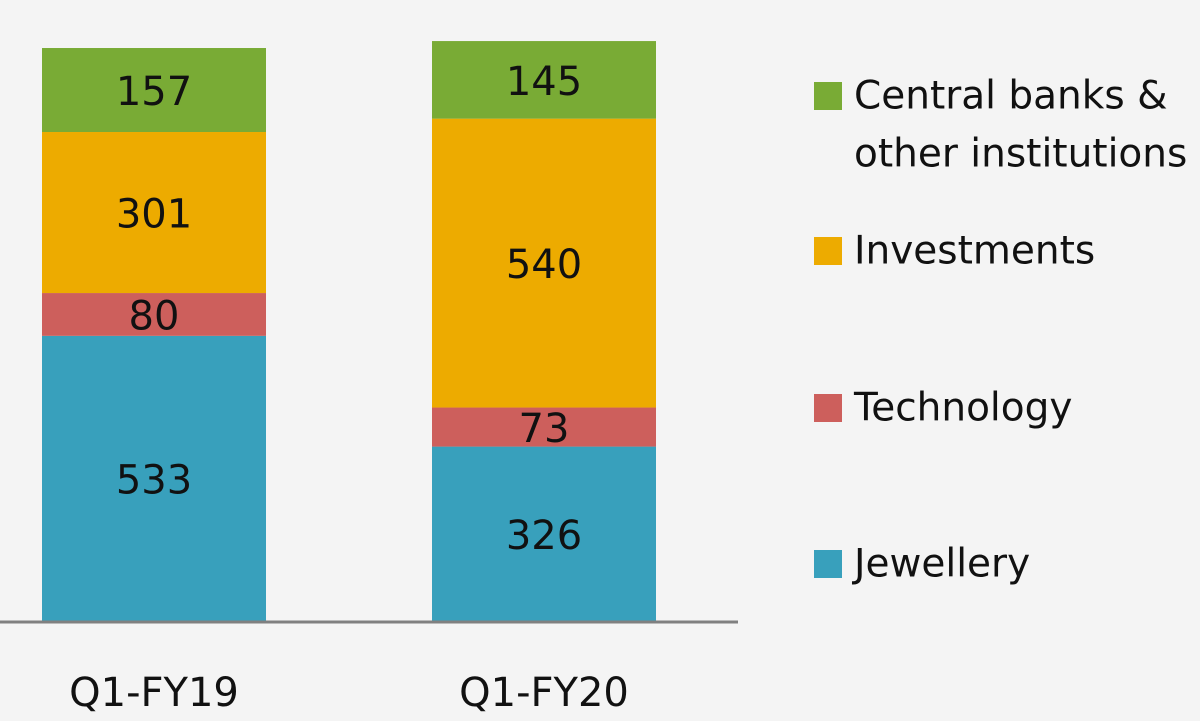 The height and width of the screenshot is (721, 1200). What do you see at coordinates (154, 693) in the screenshot?
I see `category-label: Q1-FY19` at bounding box center [154, 693].